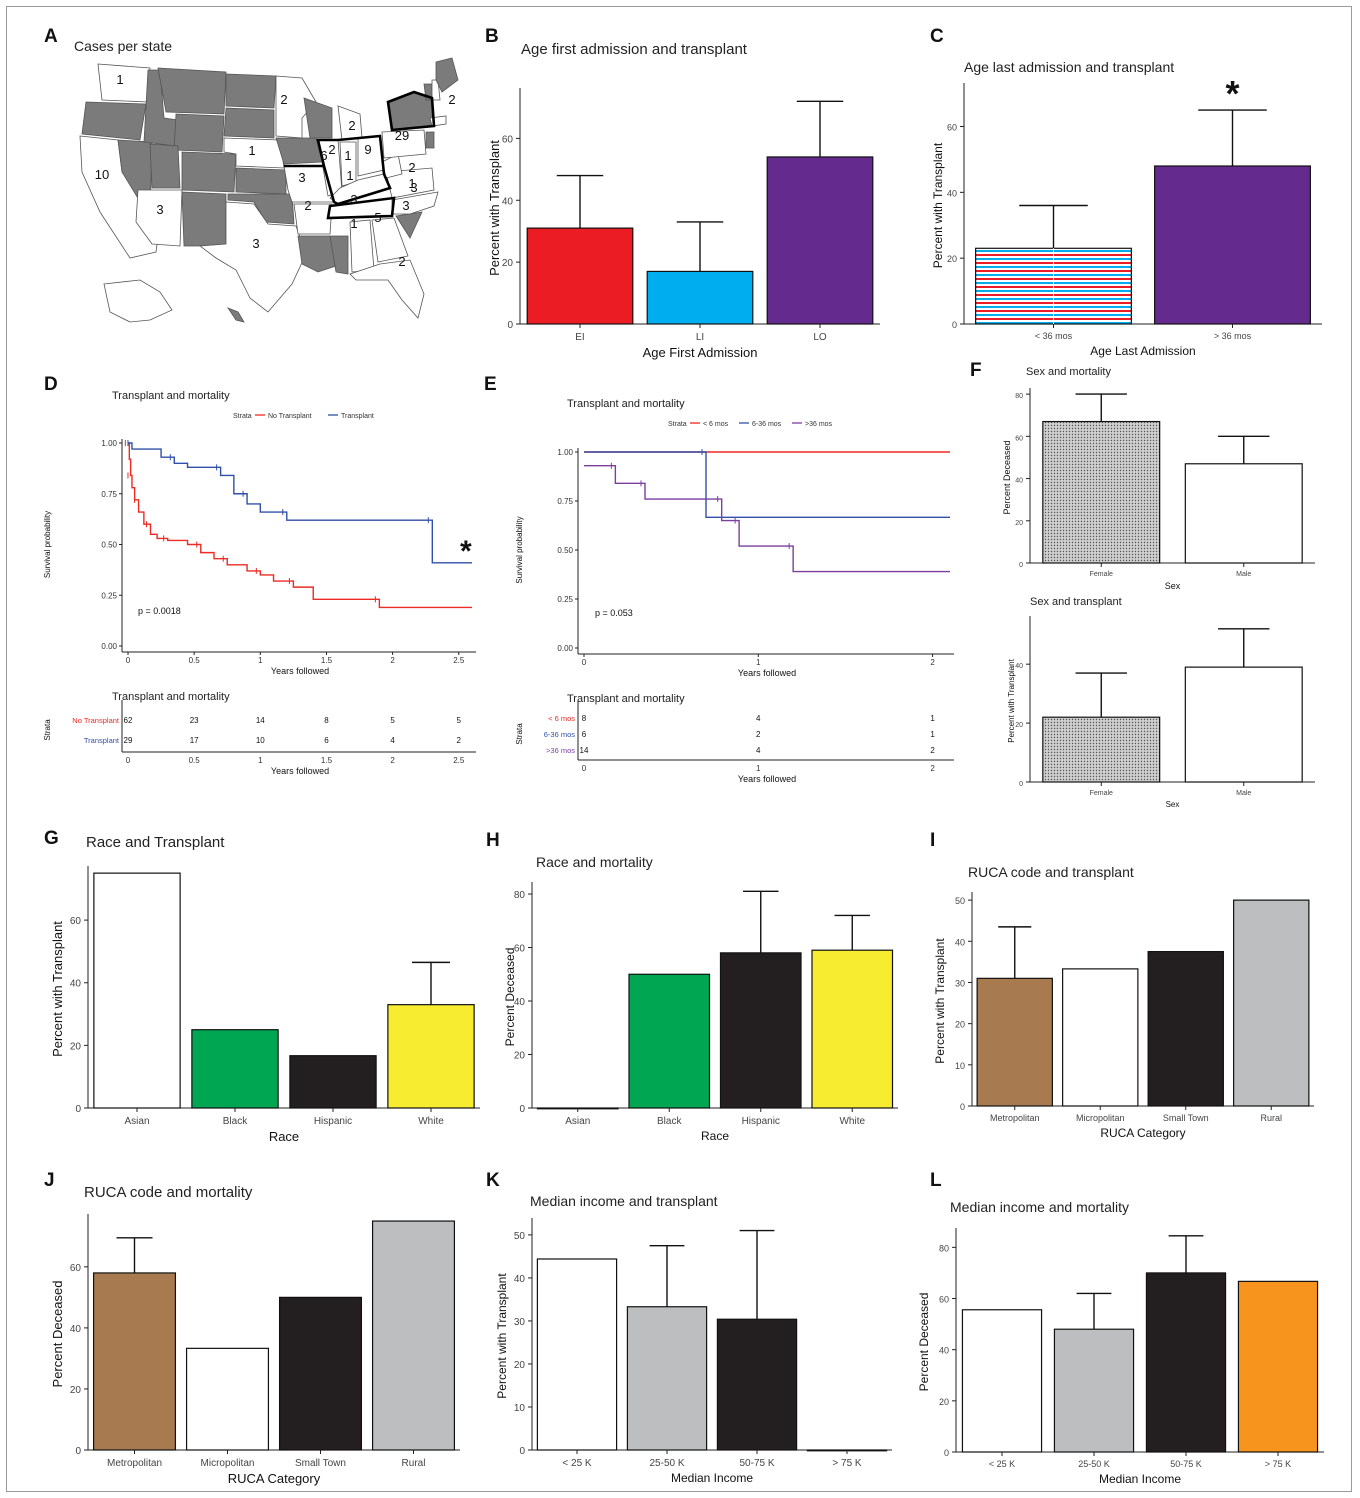  What do you see at coordinates (96, 720) in the screenshot?
I see `risk-row-label: No Transplant` at bounding box center [96, 720].